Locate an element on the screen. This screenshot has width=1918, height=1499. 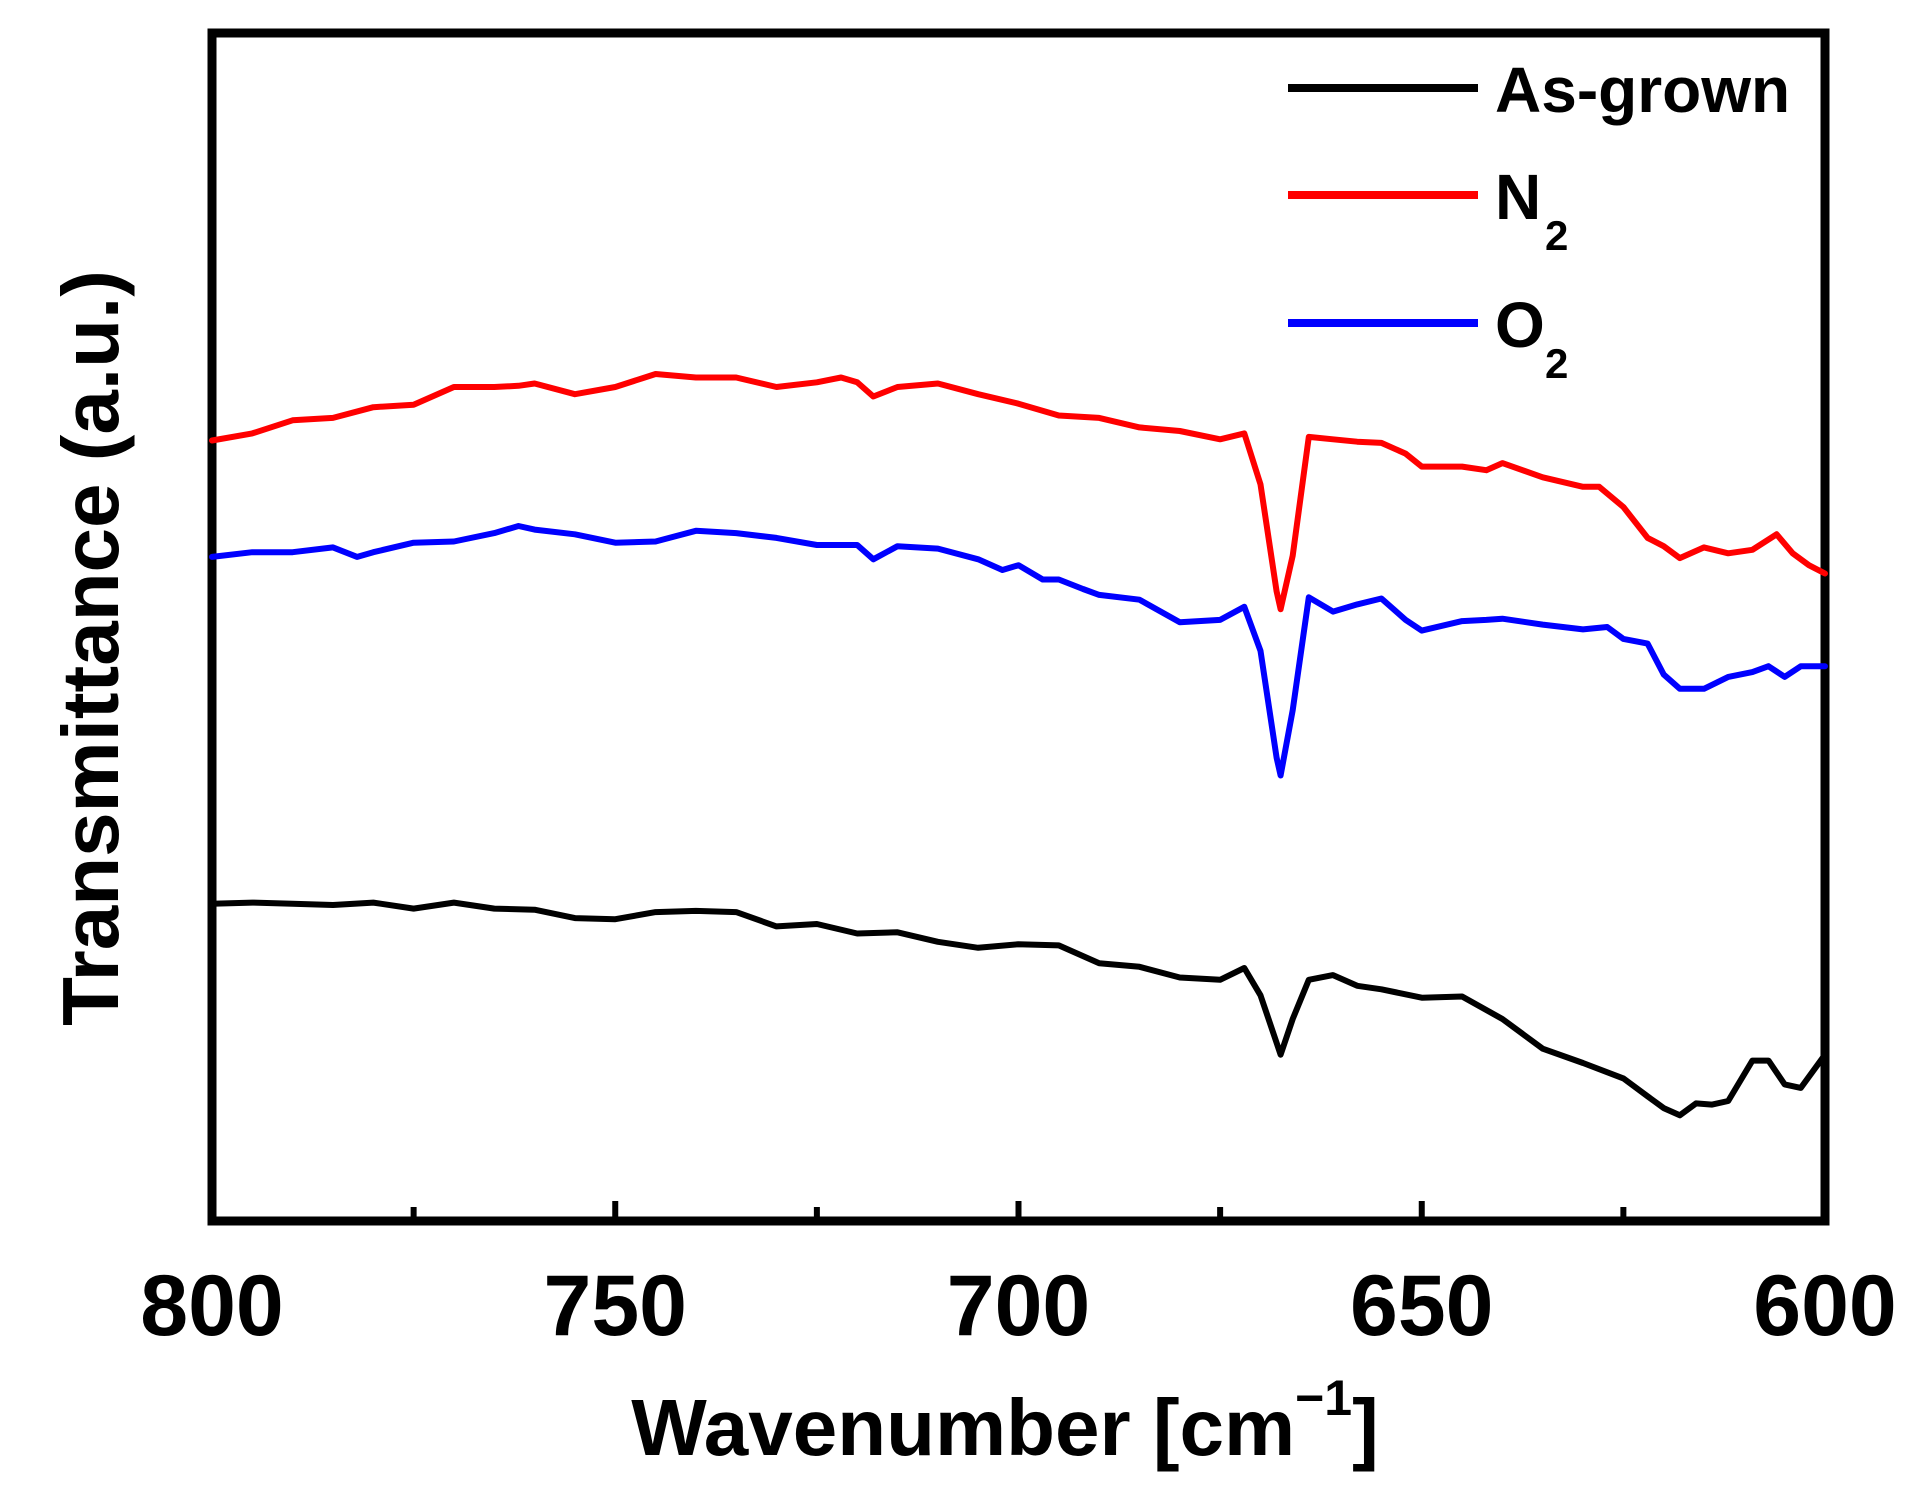
legend-subscript-o2: 2 is located at coordinates (1556, 363).